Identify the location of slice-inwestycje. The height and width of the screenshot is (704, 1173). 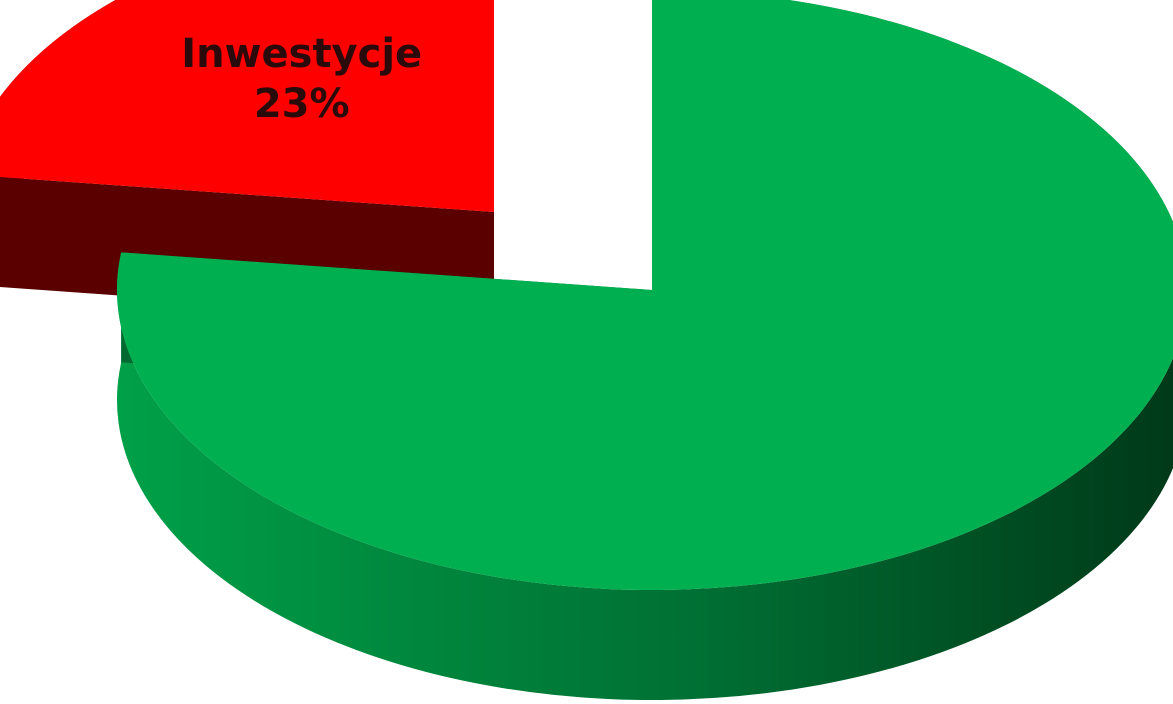
(247, 106).